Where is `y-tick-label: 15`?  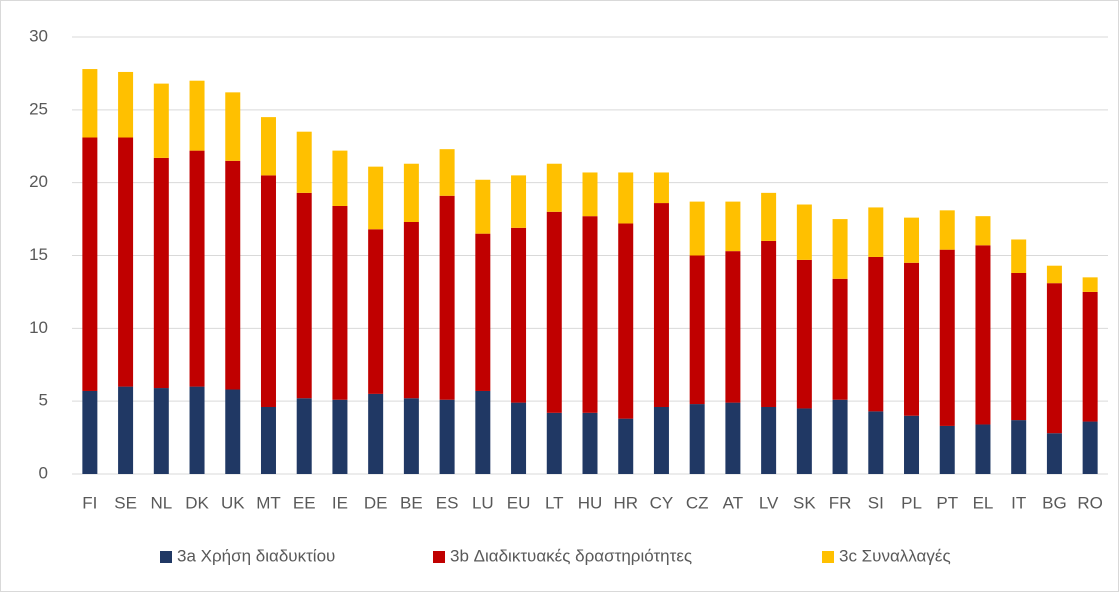 y-tick-label: 15 is located at coordinates (38, 254).